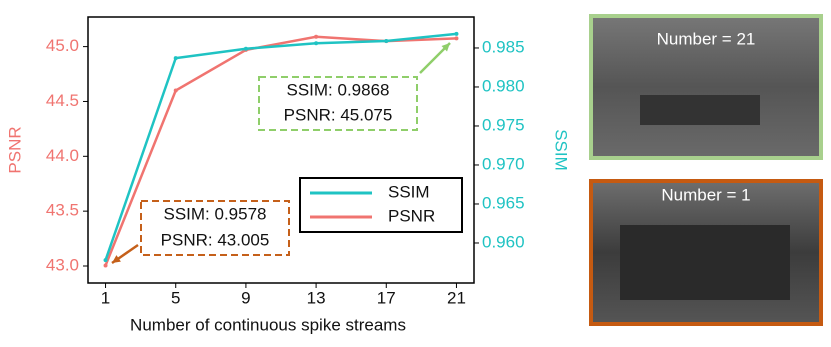 This screenshot has height=347, width=831. What do you see at coordinates (62, 100) in the screenshot?
I see `y-tick-label: 44.5` at bounding box center [62, 100].